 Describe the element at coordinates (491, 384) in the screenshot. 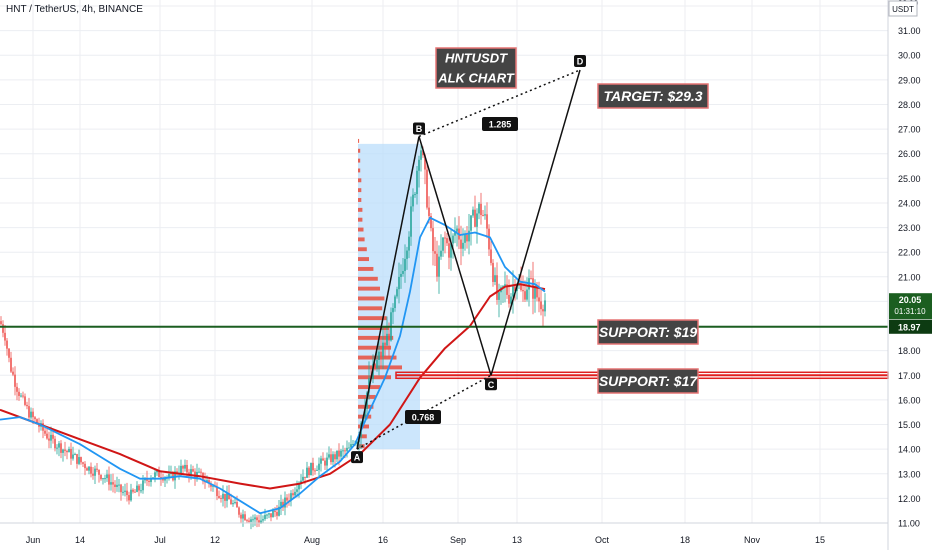

I see `pattern-point-c-marker` at that location.